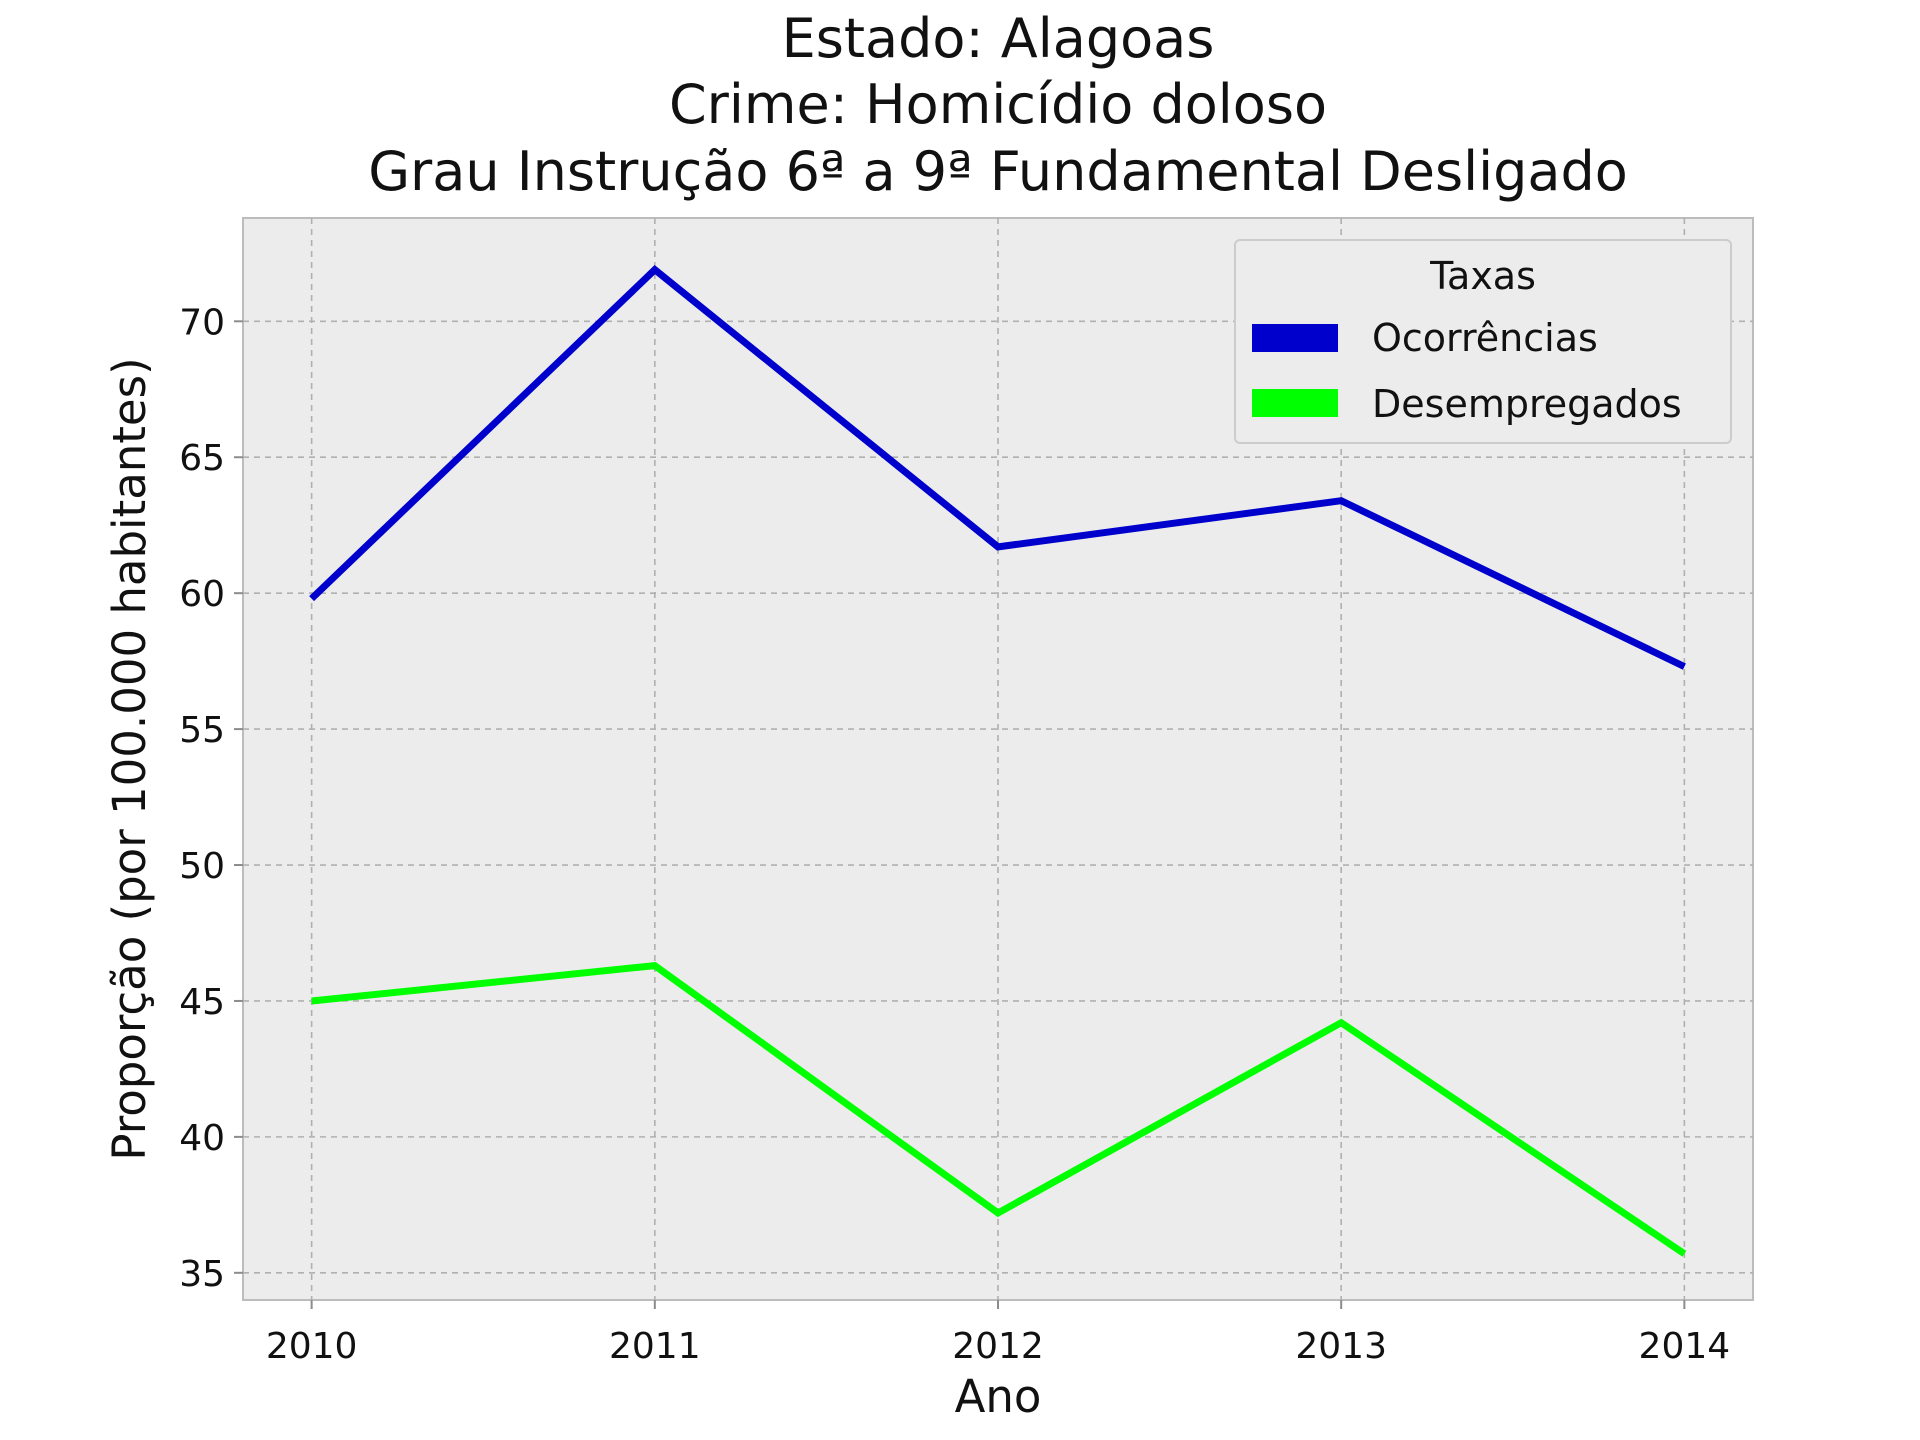 The image size is (1920, 1440). I want to click on x-tick-label: 2012, so click(998, 1346).